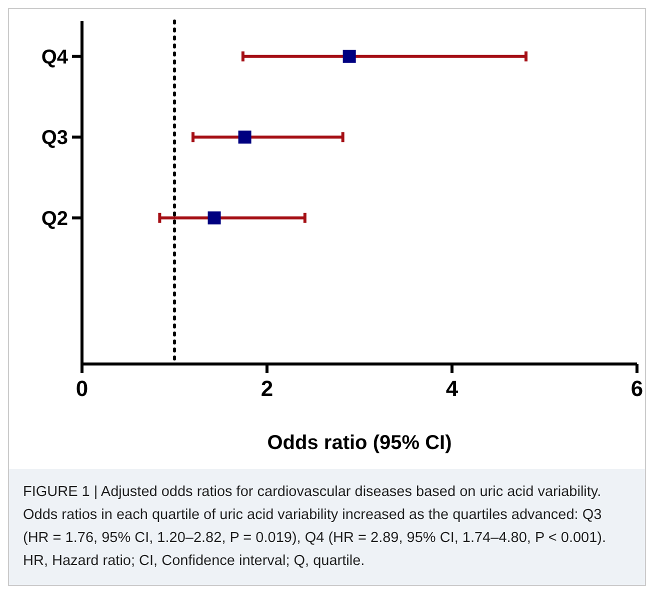 Image resolution: width=652 pixels, height=610 pixels. I want to click on y-tick-label: Q3, so click(54, 138).